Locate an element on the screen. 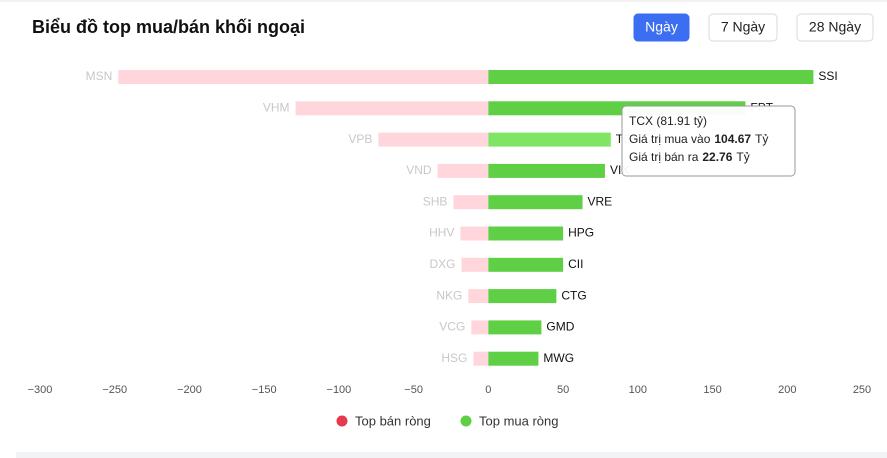 The image size is (887, 458). x-tick-label: −250 is located at coordinates (114, 390).